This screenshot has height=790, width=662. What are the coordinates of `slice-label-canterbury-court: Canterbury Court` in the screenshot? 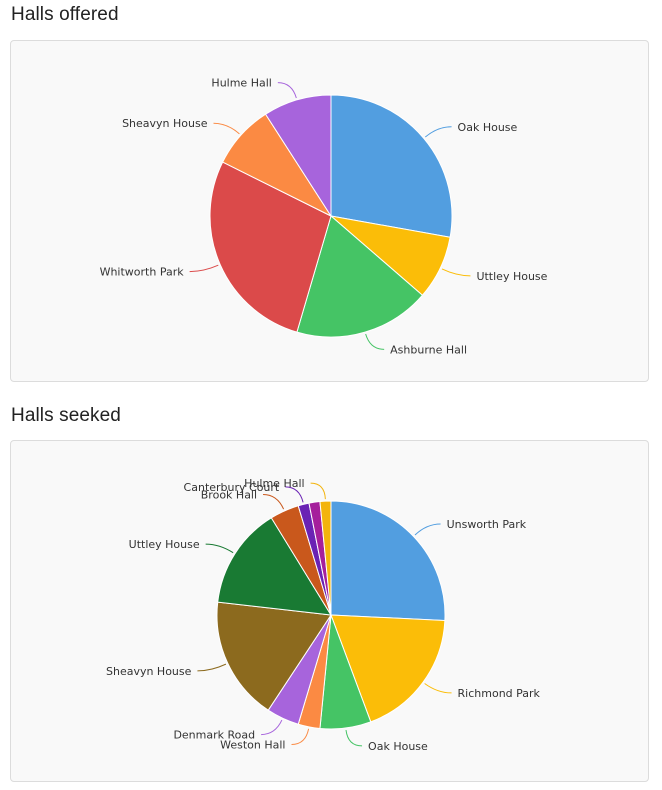 It's located at (232, 487).